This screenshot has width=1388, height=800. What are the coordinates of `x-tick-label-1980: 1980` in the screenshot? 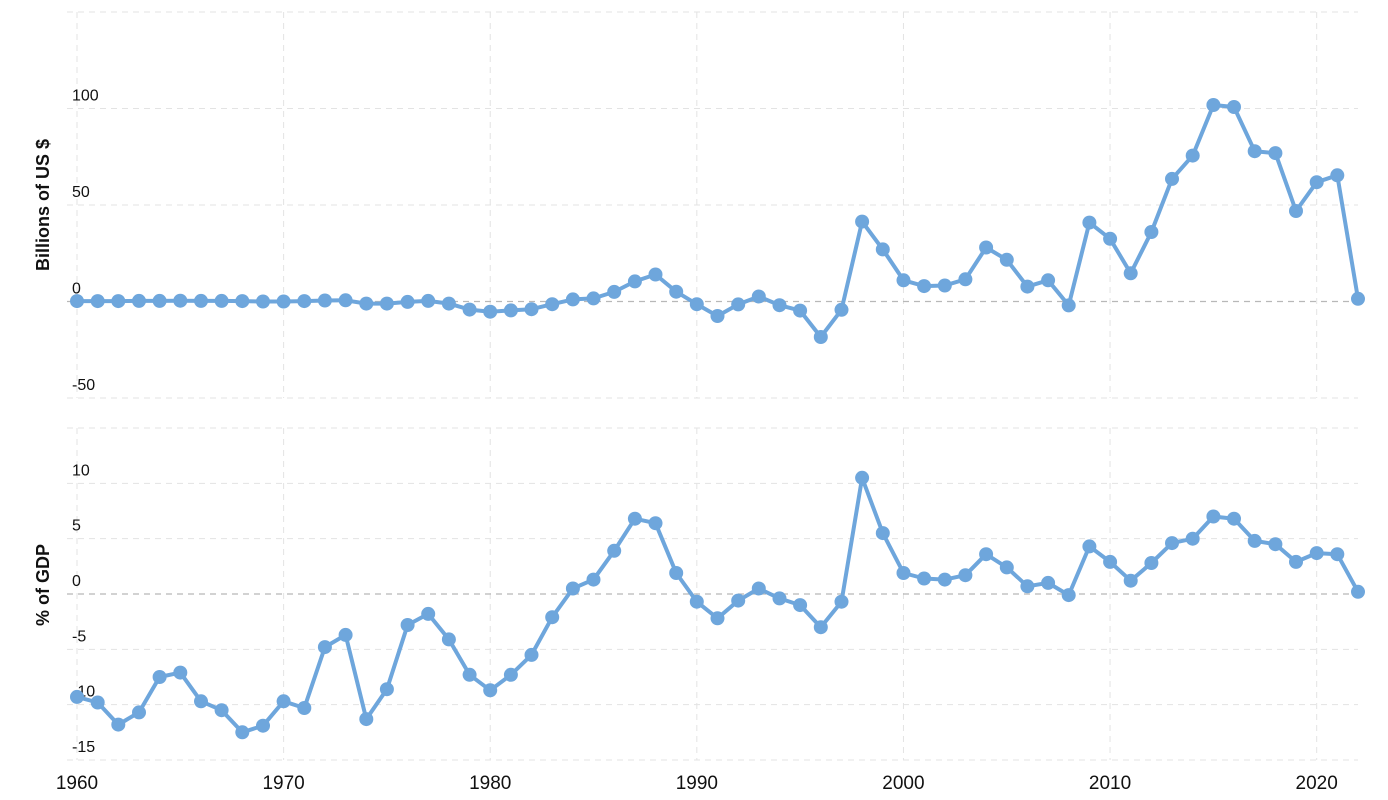 It's located at (490, 783).